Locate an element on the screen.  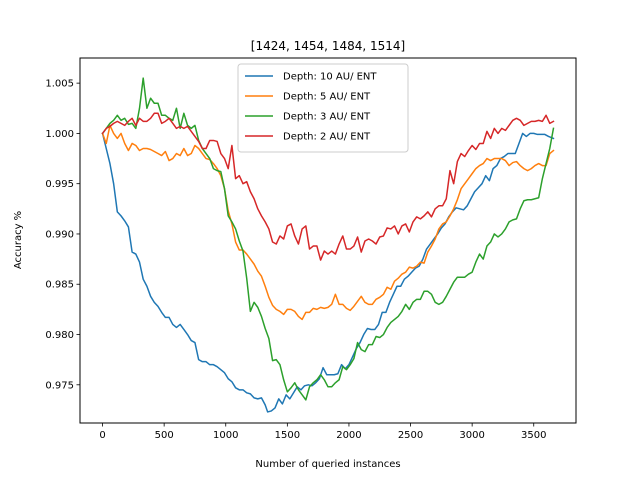
x-tick-label: 3000 is located at coordinates (471, 435).